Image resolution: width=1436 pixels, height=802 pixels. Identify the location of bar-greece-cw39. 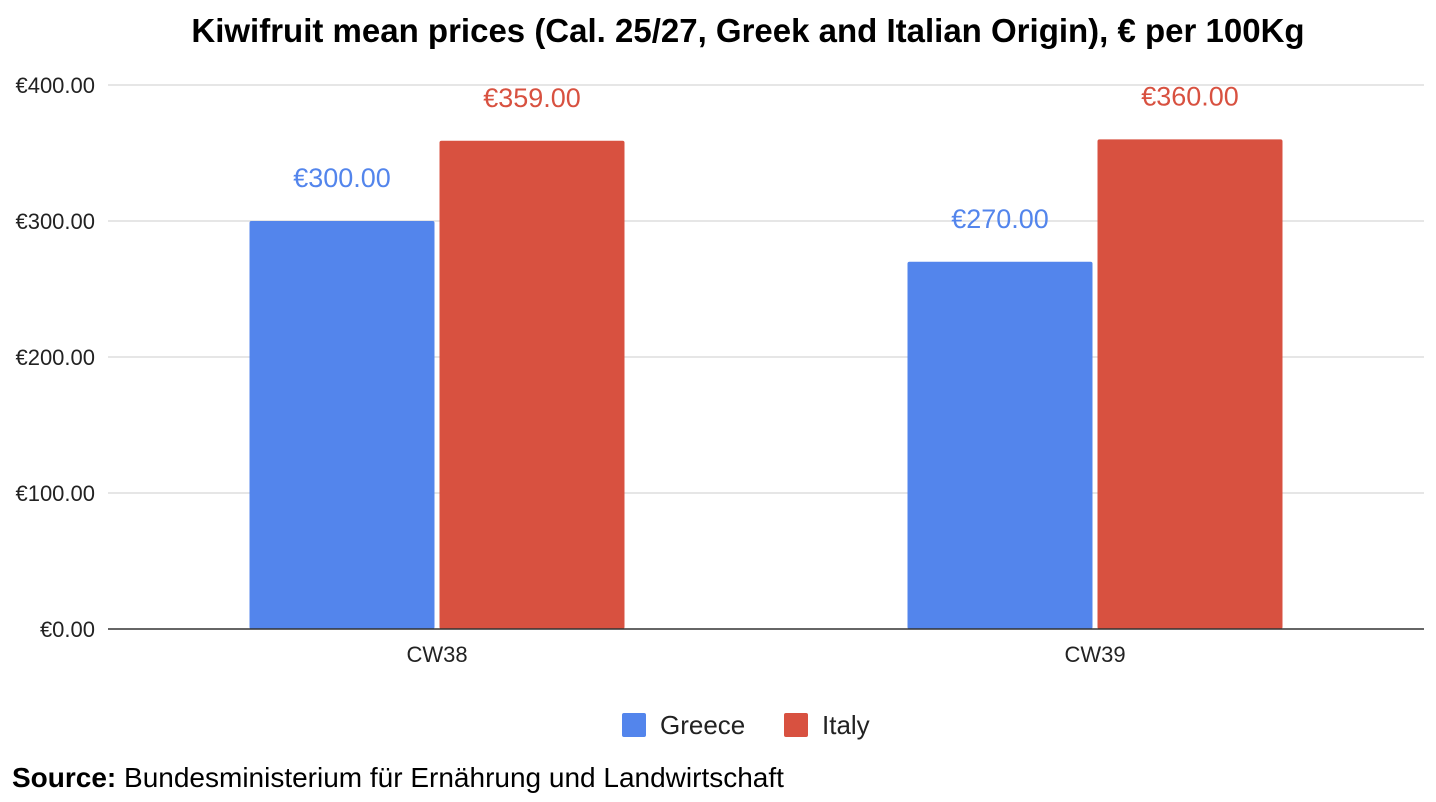
(1000, 445).